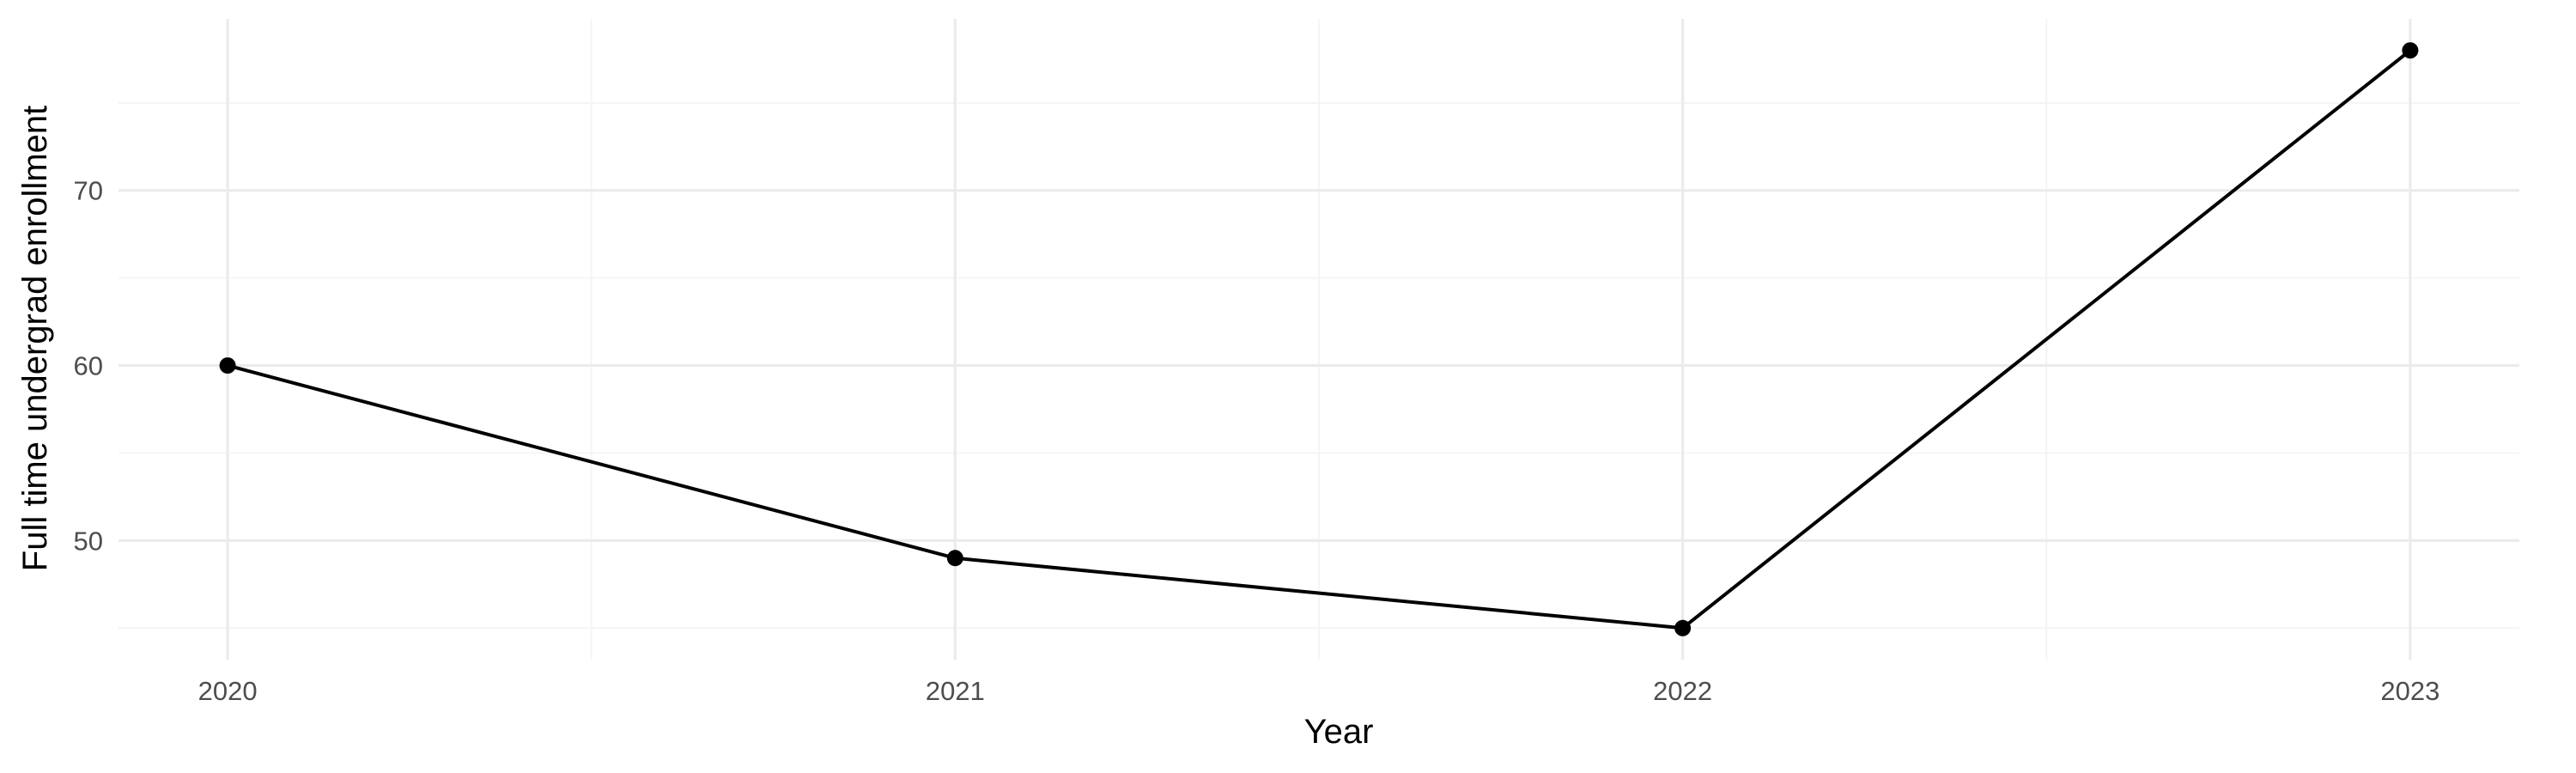  What do you see at coordinates (1339, 732) in the screenshot?
I see `x-axis-title: Year` at bounding box center [1339, 732].